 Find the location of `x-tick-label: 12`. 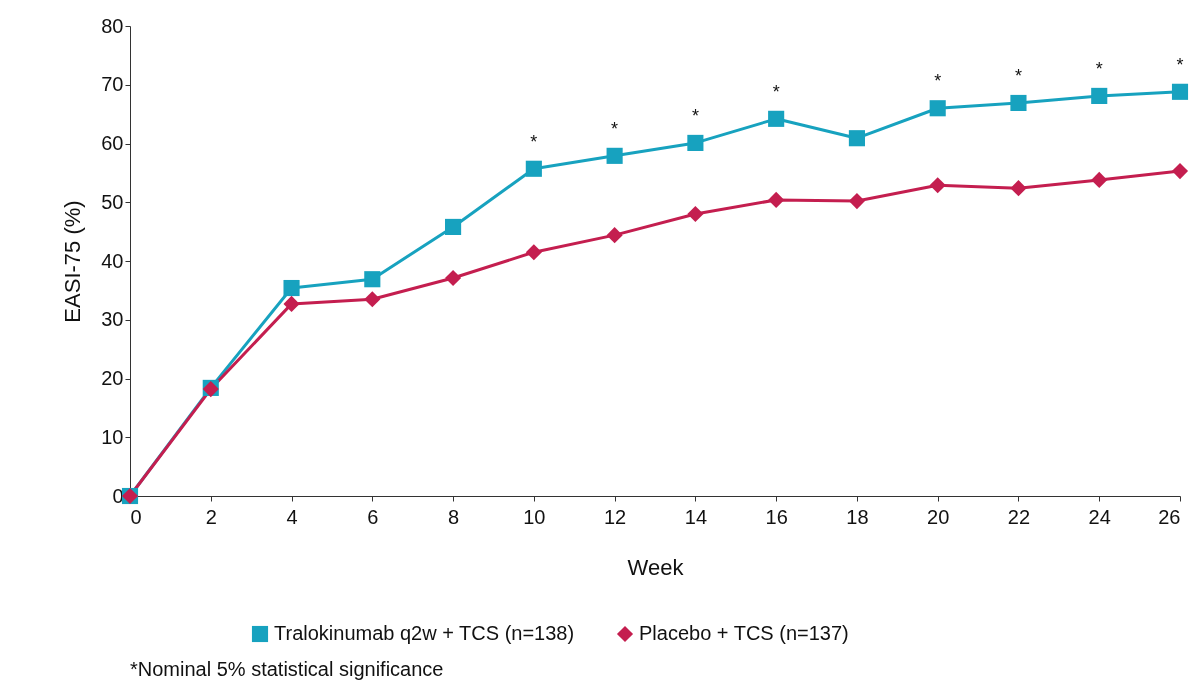

x-tick-label: 12 is located at coordinates (615, 516).